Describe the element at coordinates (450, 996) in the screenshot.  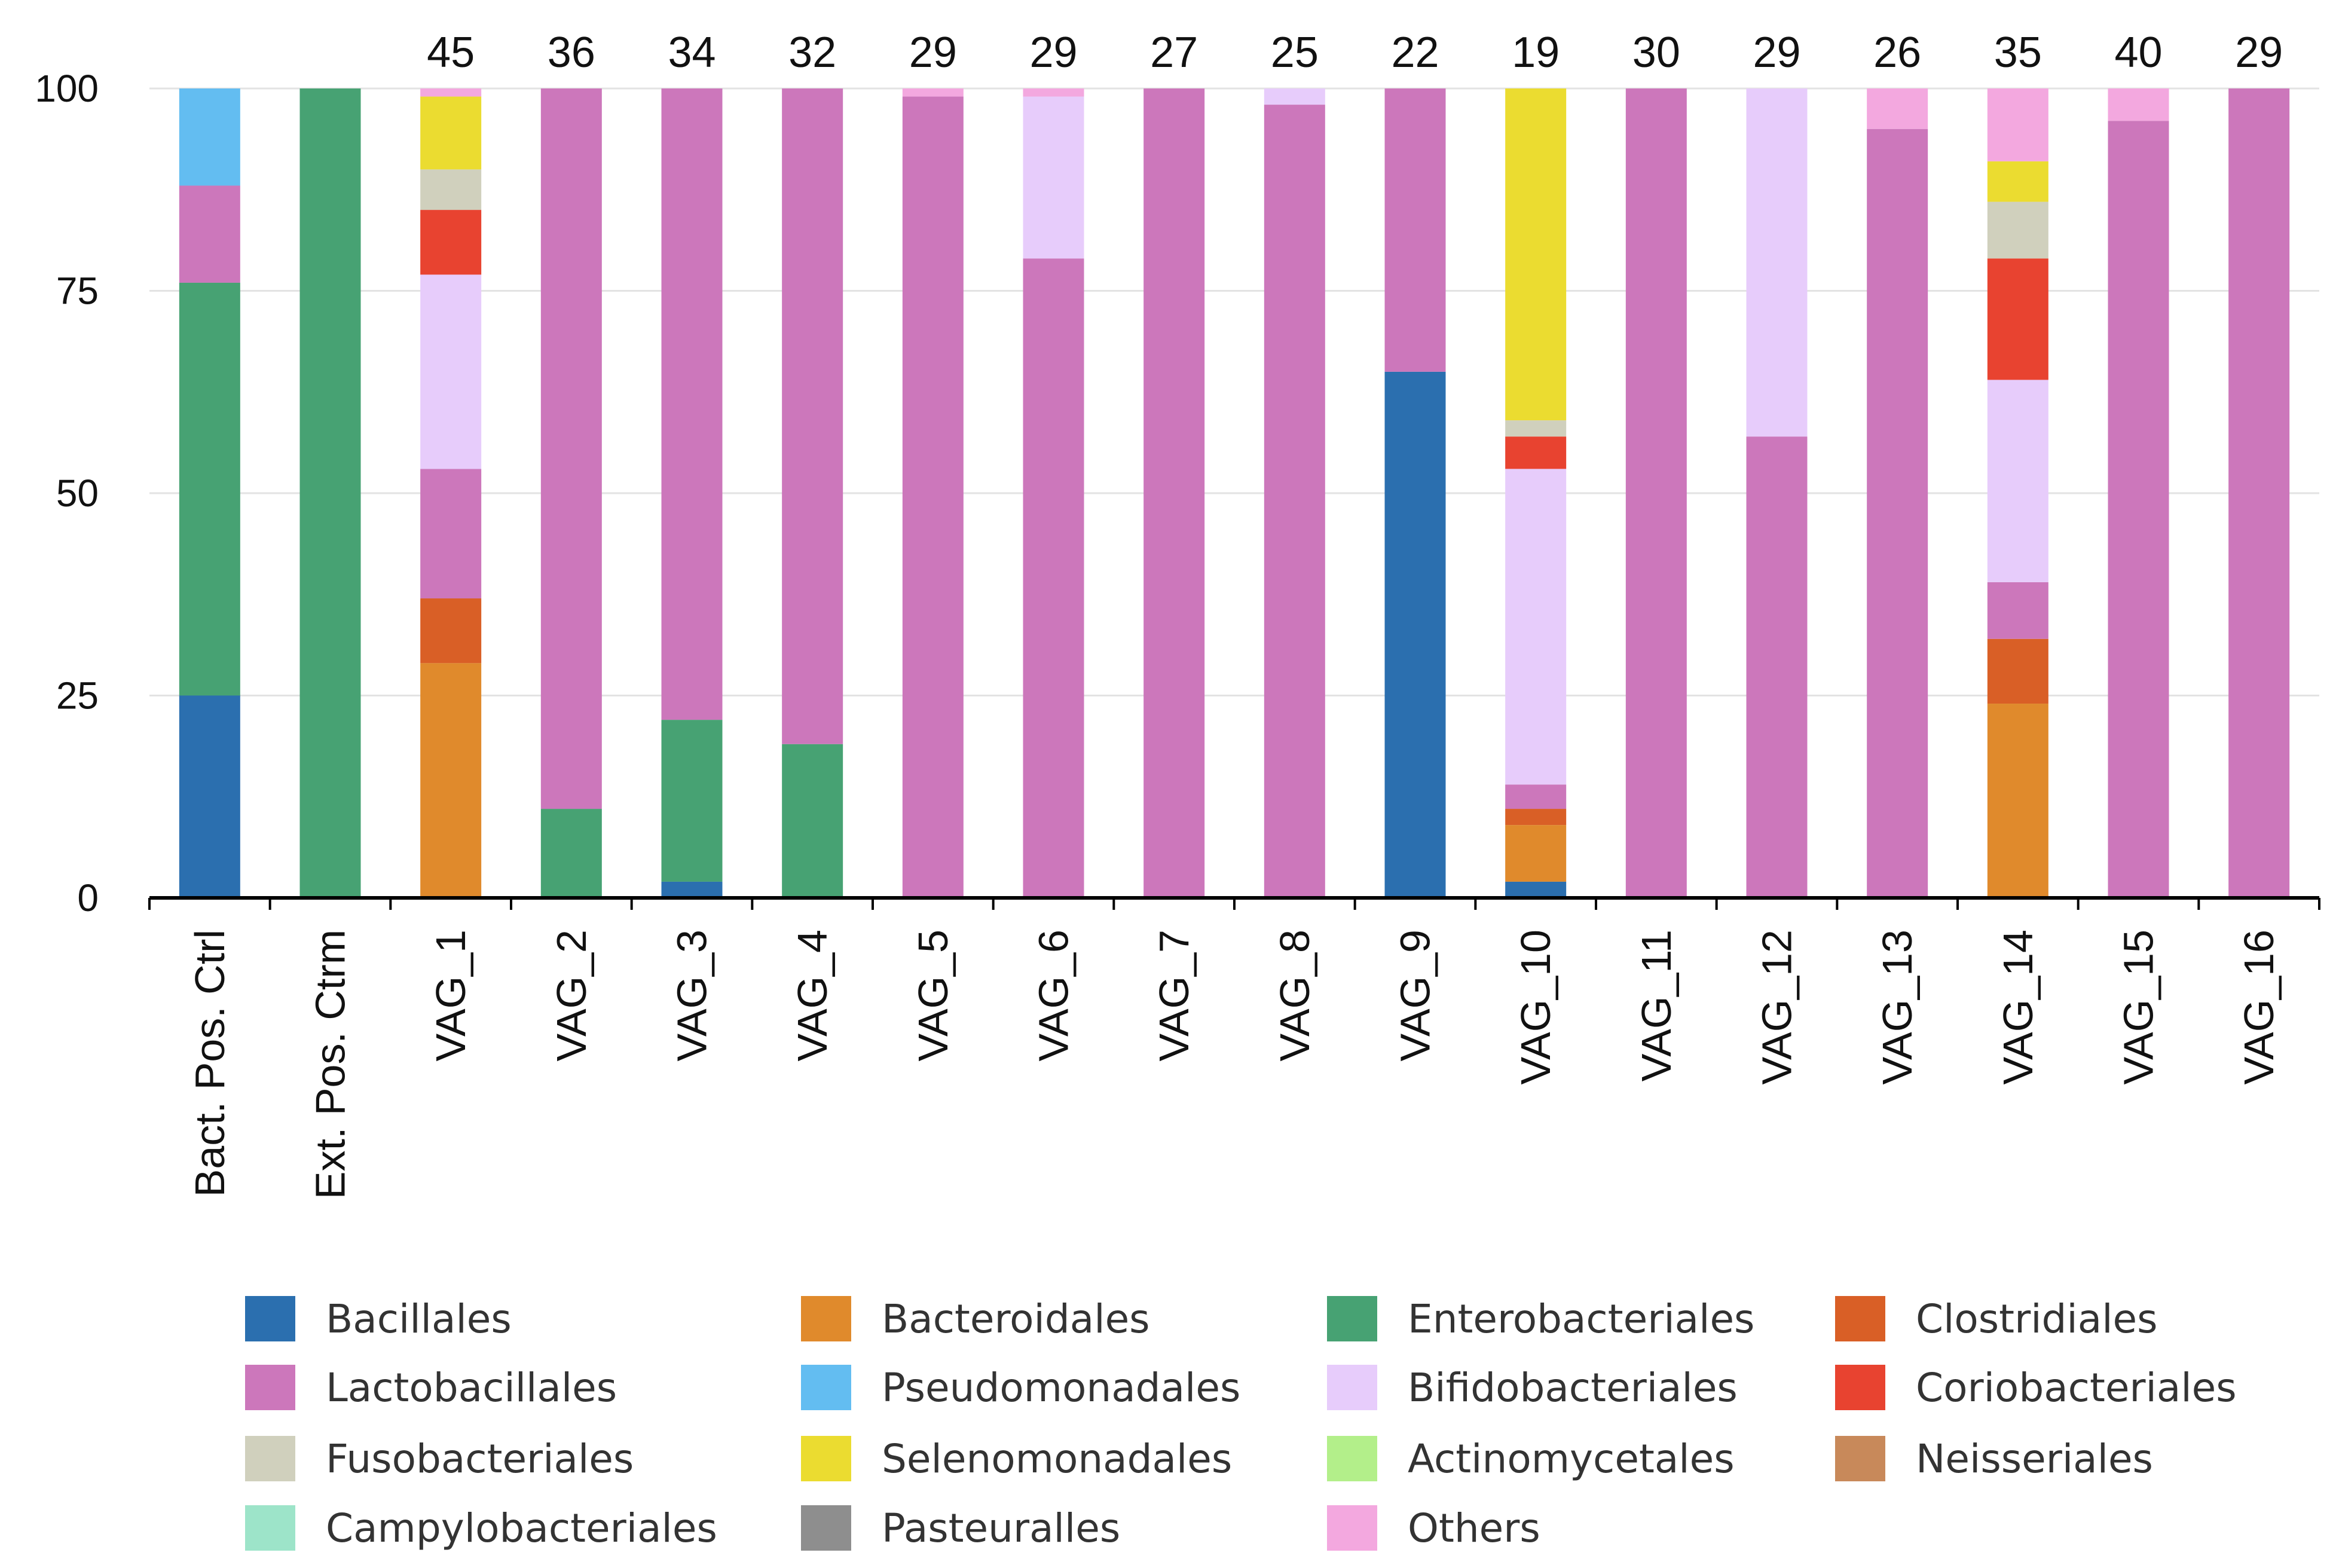
I see `category-label: VAG_1` at that location.